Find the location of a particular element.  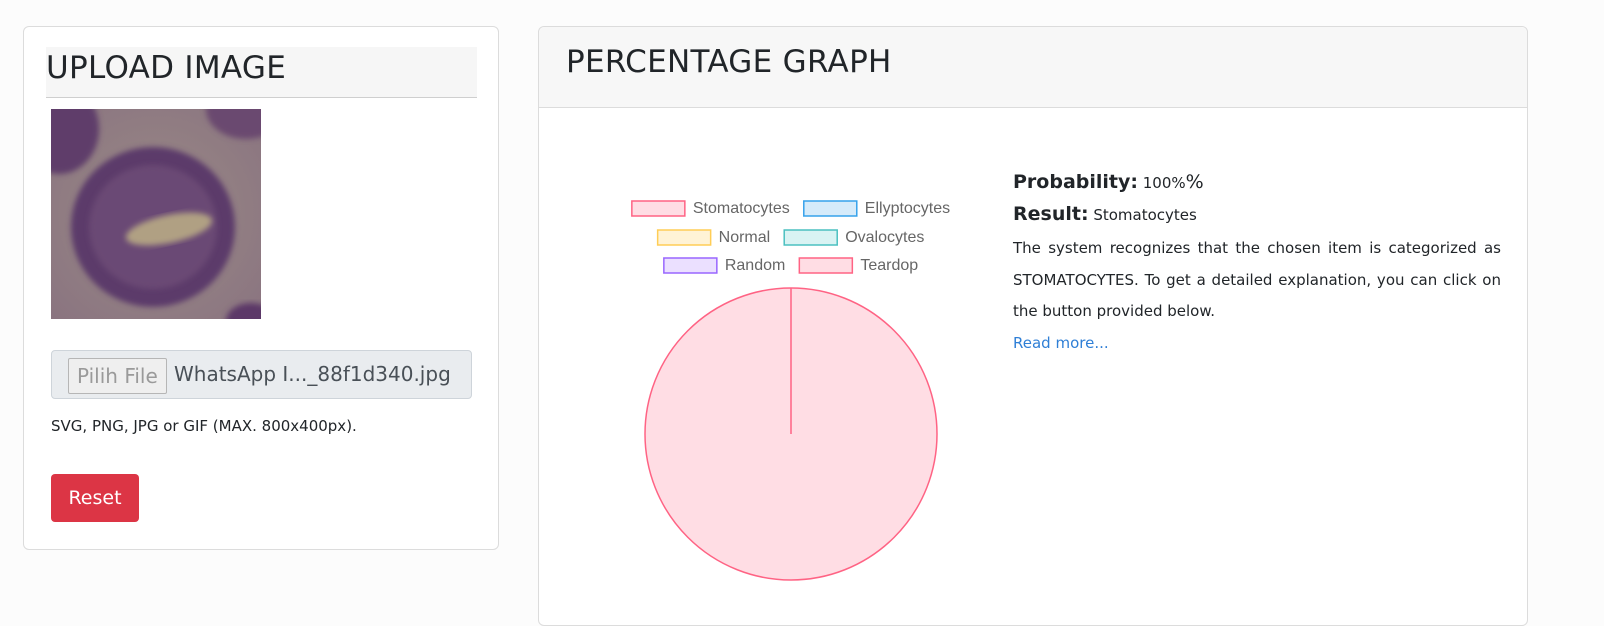

file-format-hint: SVG, PNG, JPG or GIF (MAX. 800x400px). is located at coordinates (204, 426).